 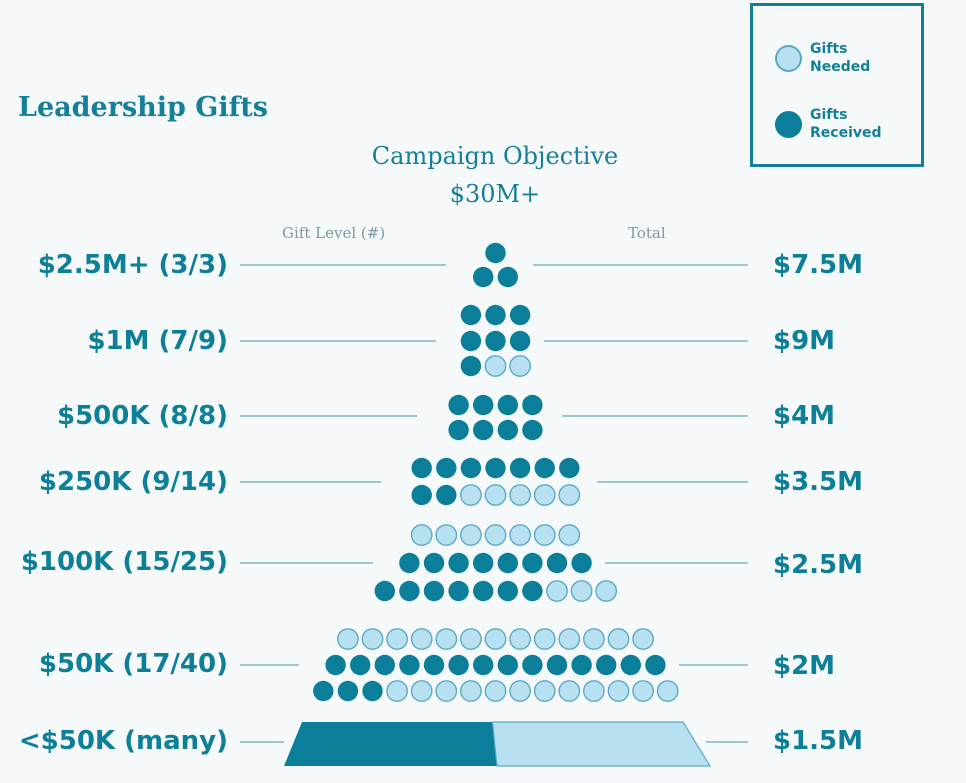 What do you see at coordinates (804, 666) in the screenshot?
I see `level-total: $2M` at bounding box center [804, 666].